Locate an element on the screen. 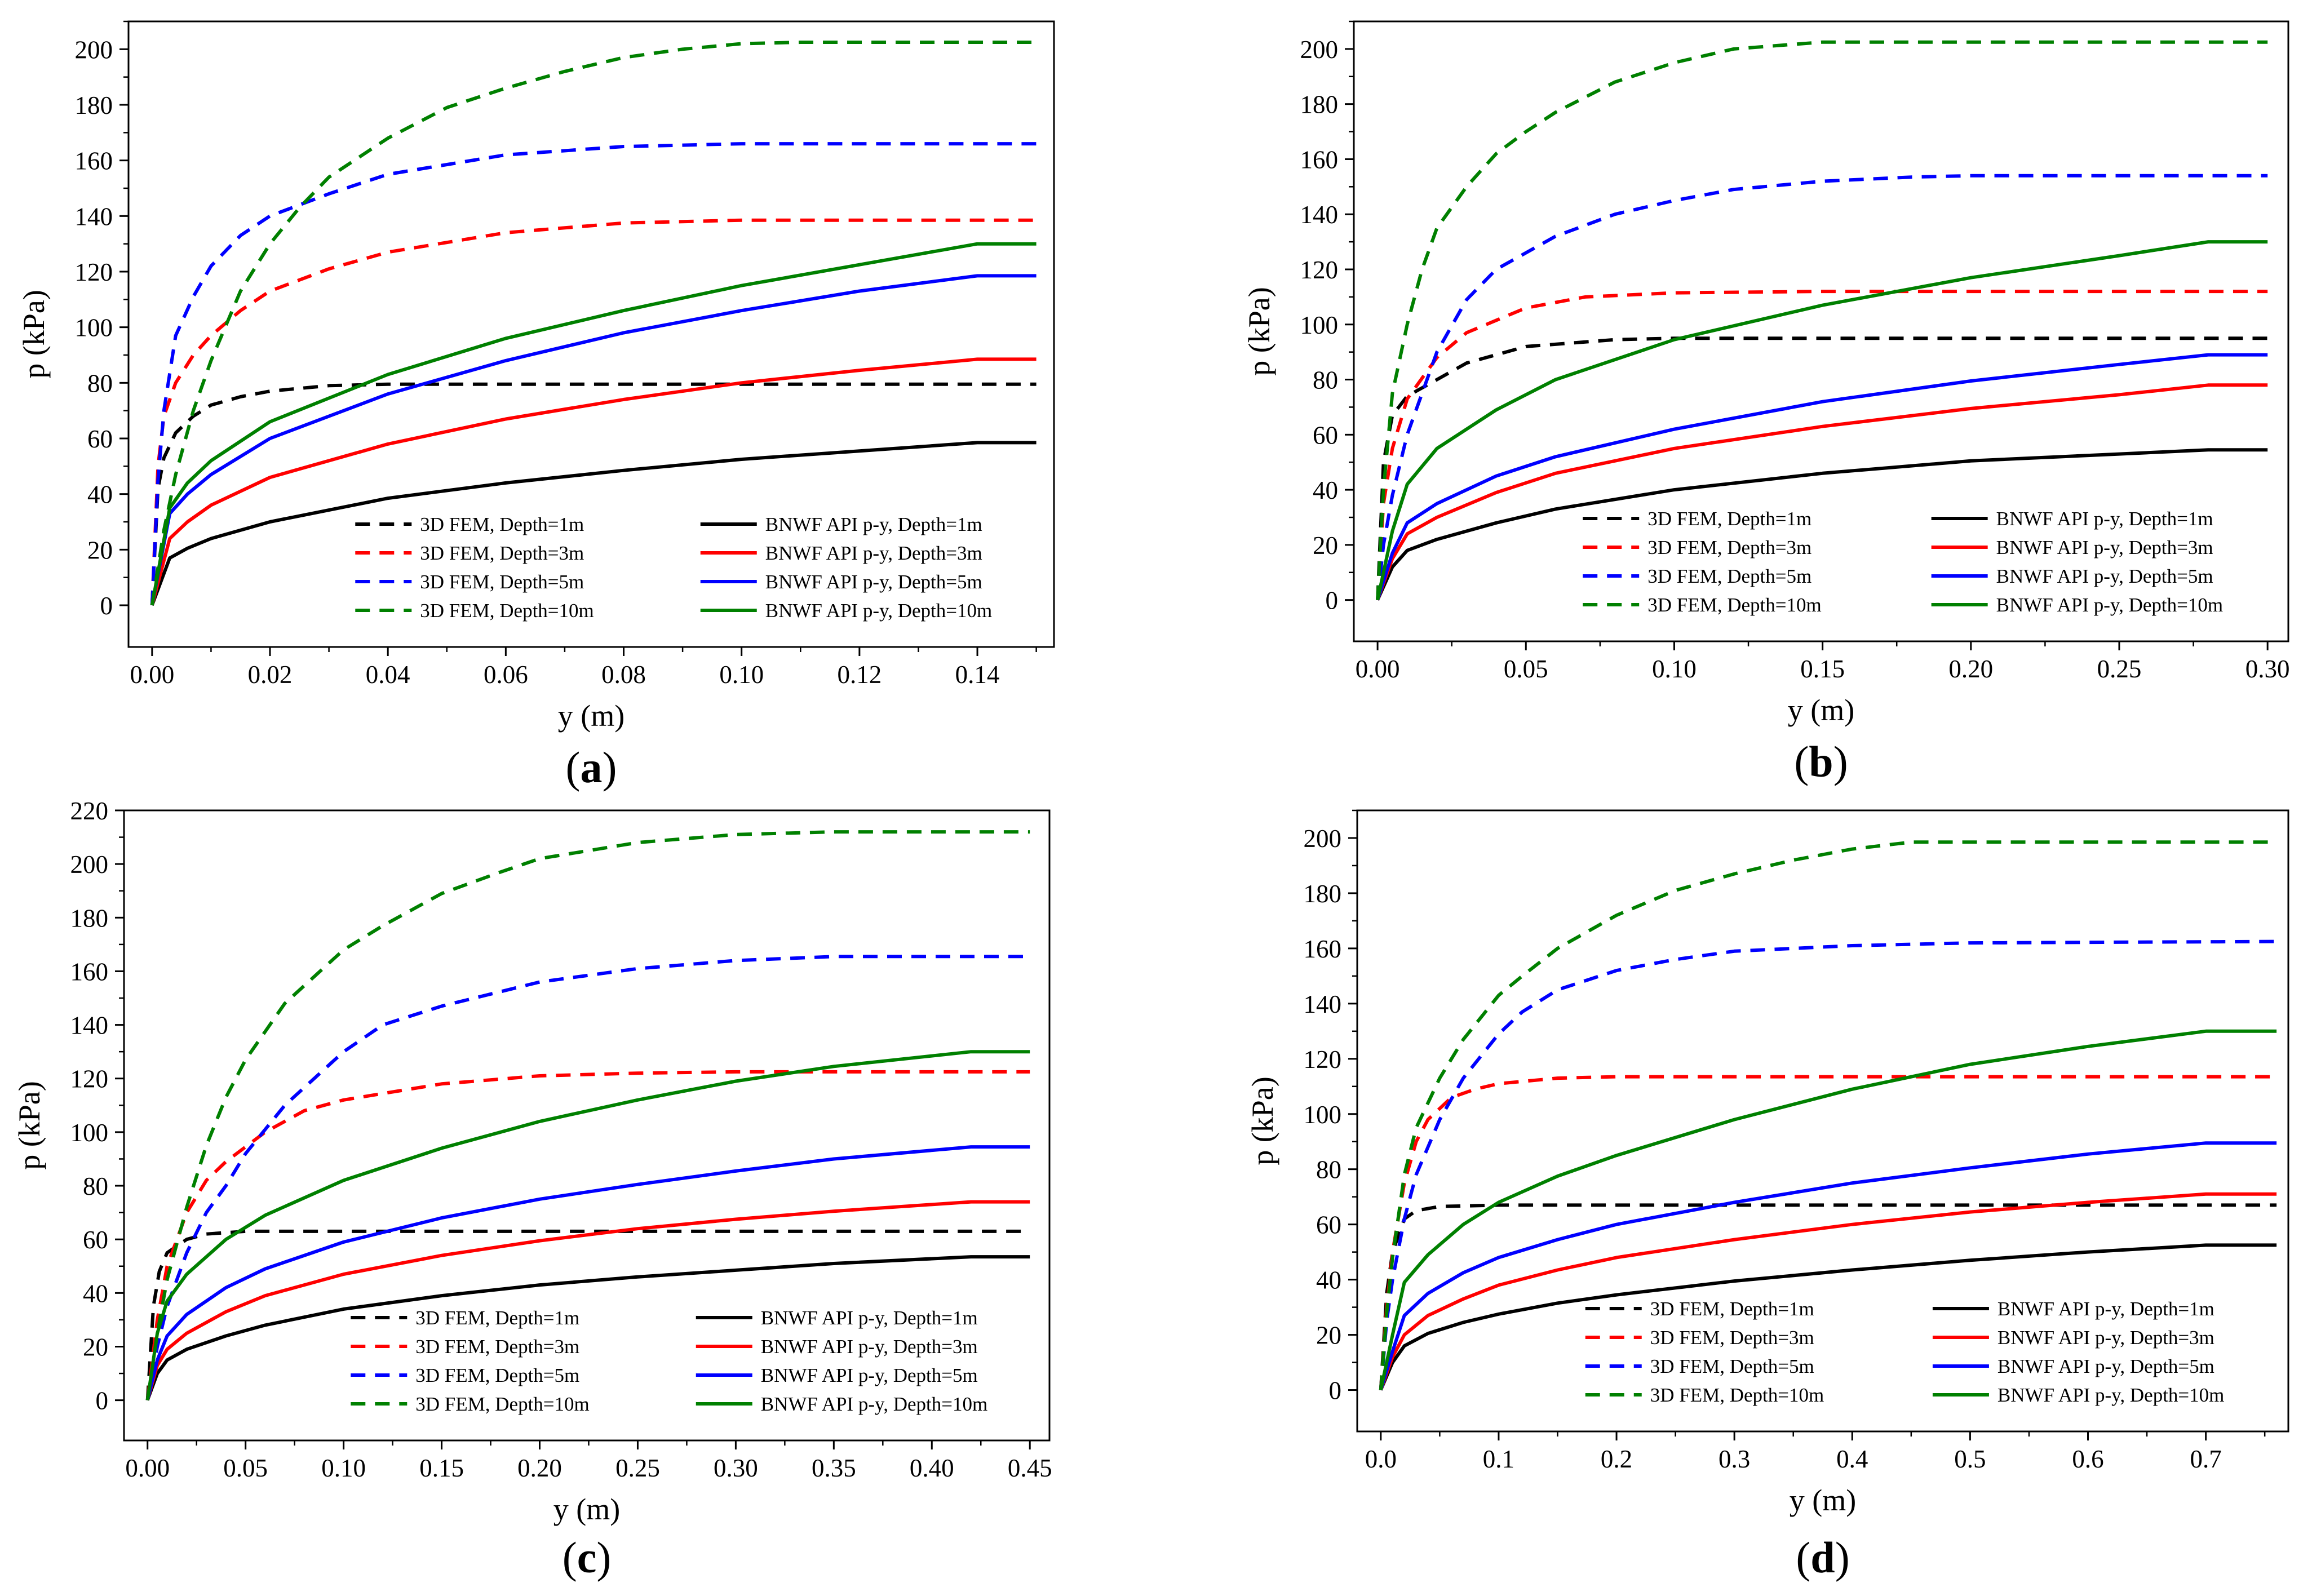 The height and width of the screenshot is (1596, 2312). x-tick-label: 0.0 is located at coordinates (1381, 1459).